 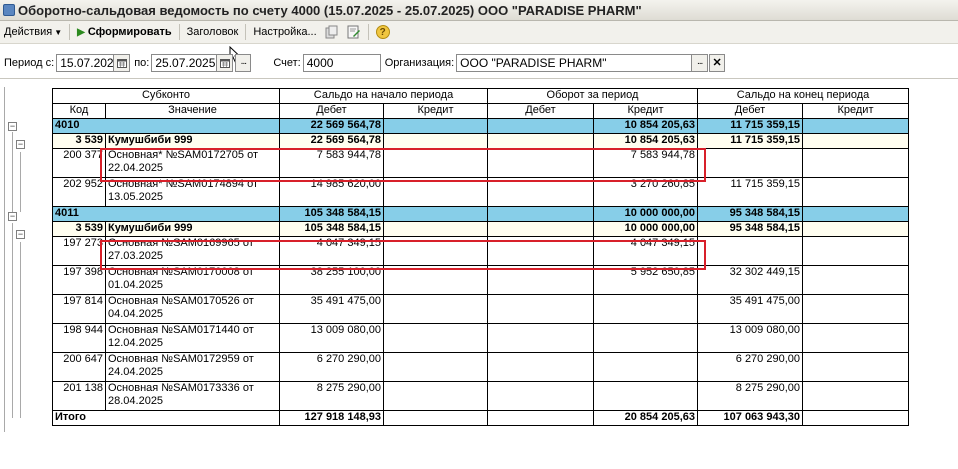 What do you see at coordinates (79, 229) in the screenshot?
I see `counterparty-code: 3 539` at bounding box center [79, 229].